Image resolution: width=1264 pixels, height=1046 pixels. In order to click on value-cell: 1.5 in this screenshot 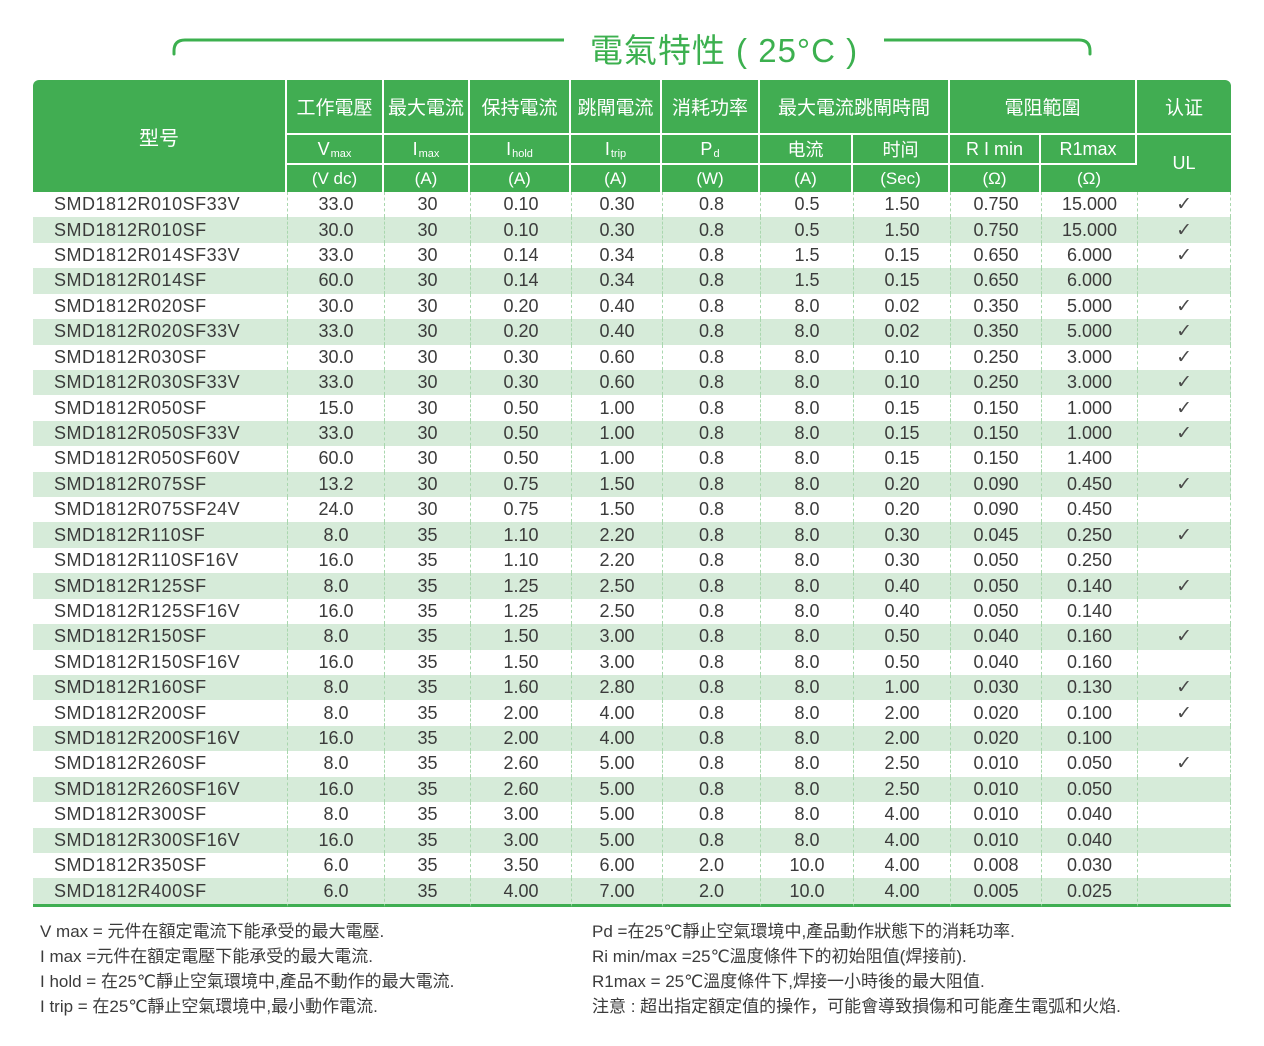, I will do `click(806, 281)`.